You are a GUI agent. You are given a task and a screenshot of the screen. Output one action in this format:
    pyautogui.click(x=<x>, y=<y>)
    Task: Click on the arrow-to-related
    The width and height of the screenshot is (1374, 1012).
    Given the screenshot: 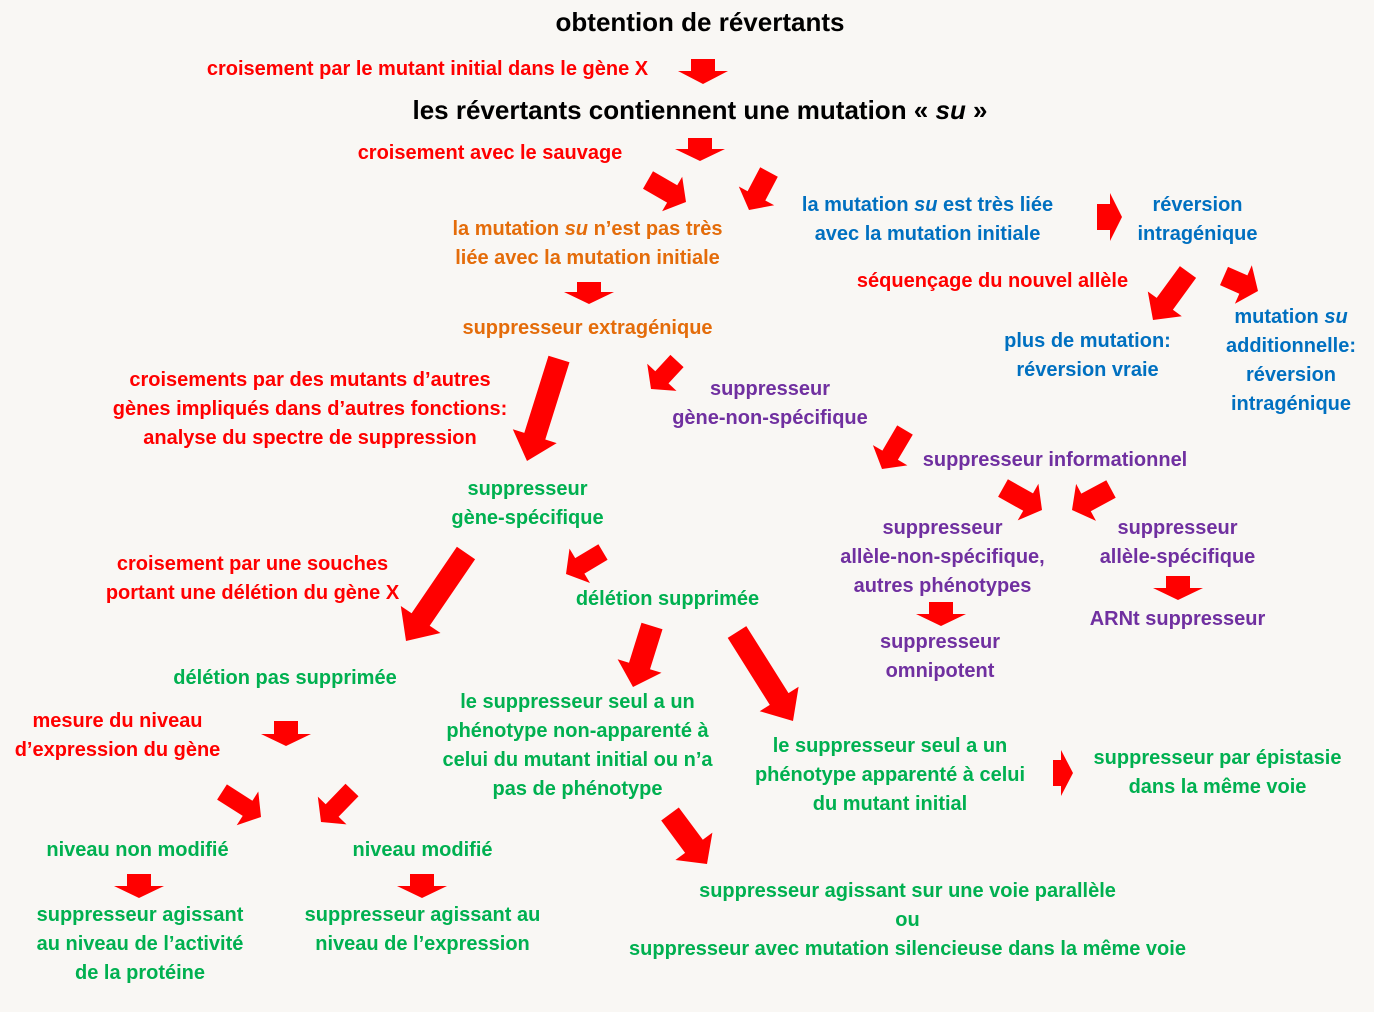 What is the action you would take?
    pyautogui.click(x=763, y=673)
    